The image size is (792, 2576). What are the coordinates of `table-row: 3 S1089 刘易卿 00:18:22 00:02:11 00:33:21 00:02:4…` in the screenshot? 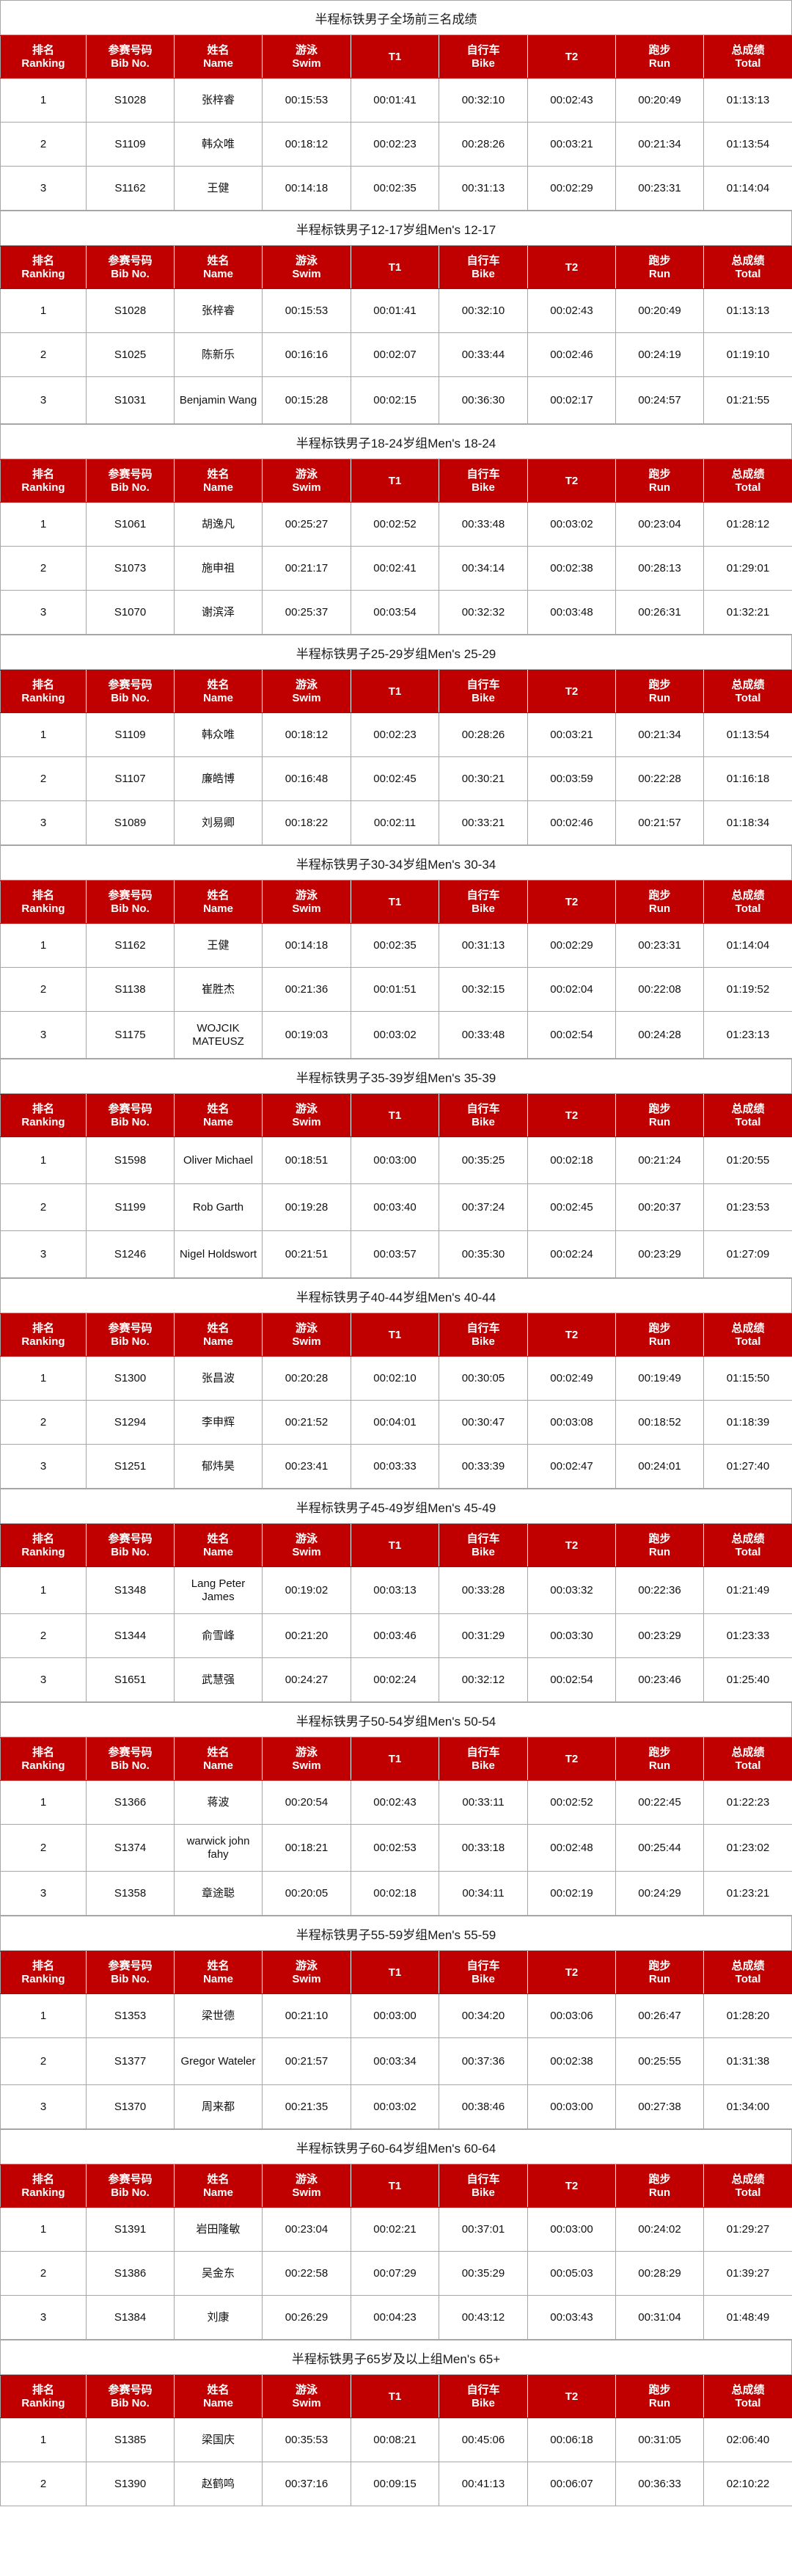 It's located at (396, 822).